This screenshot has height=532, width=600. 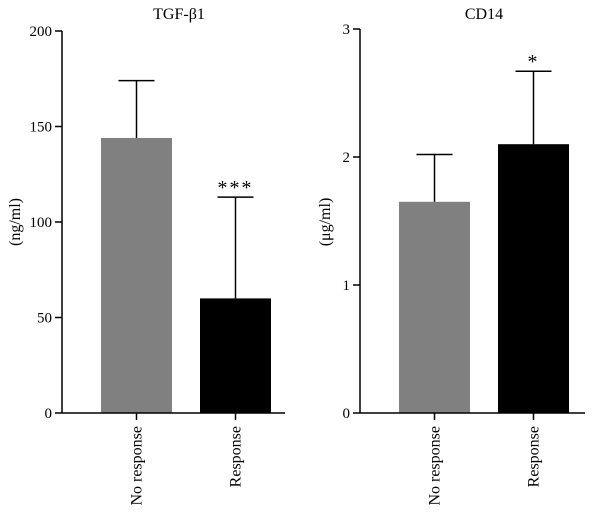 What do you see at coordinates (484, 14) in the screenshot?
I see `chart-title: CD14` at bounding box center [484, 14].